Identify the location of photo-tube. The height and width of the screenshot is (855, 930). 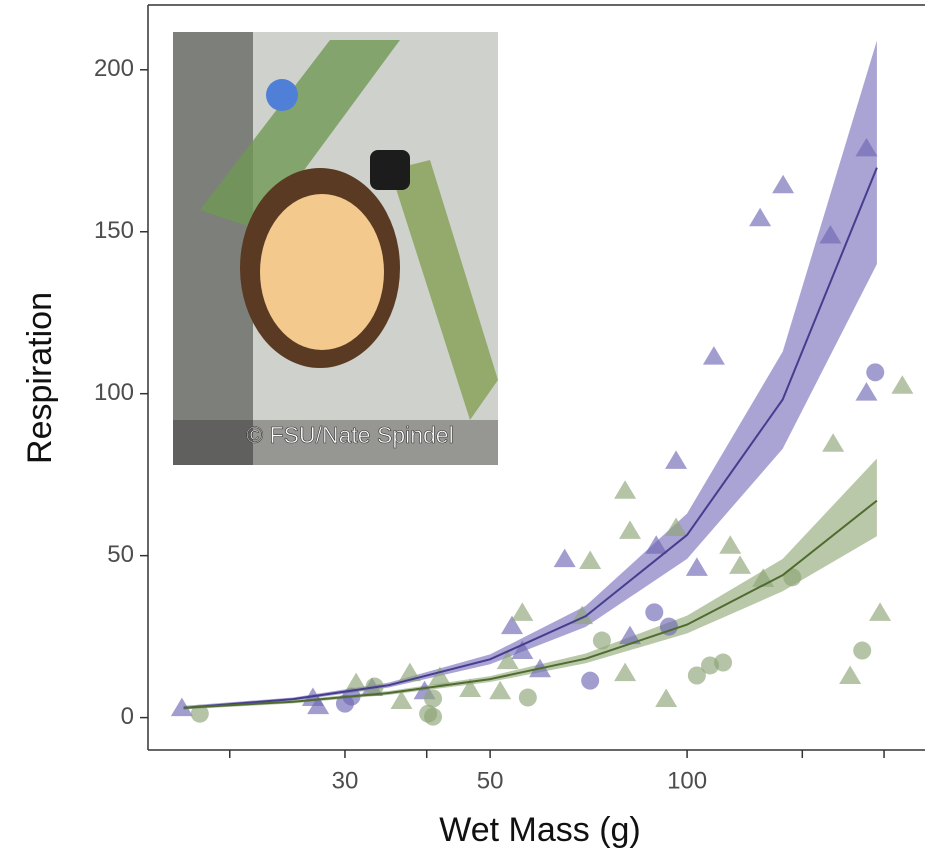
(300, 135).